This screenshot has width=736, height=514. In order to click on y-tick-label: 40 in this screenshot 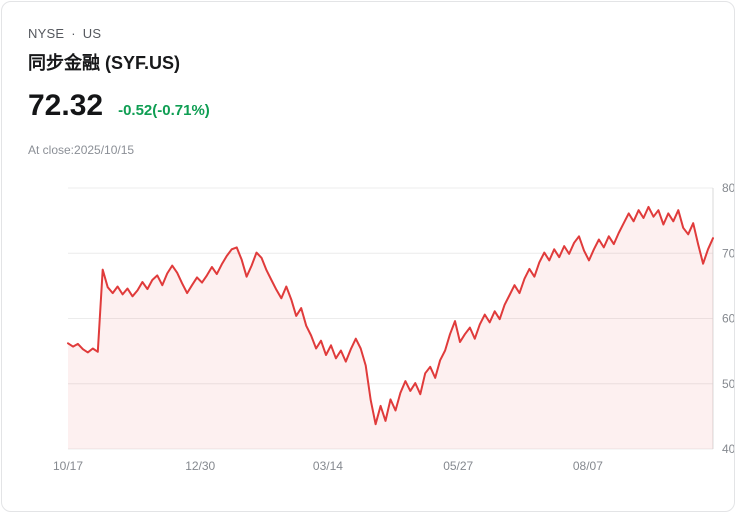, I will do `click(728, 449)`.